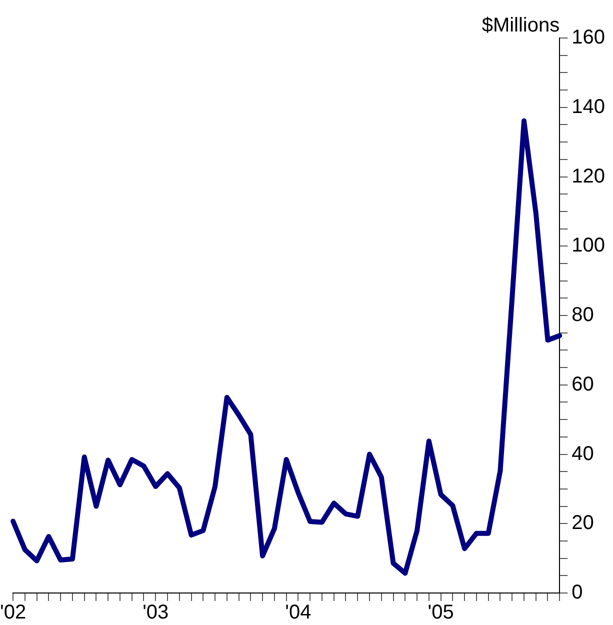 The height and width of the screenshot is (625, 613). Describe the element at coordinates (155, 613) in the screenshot. I see `x-tick-label: '03` at that location.